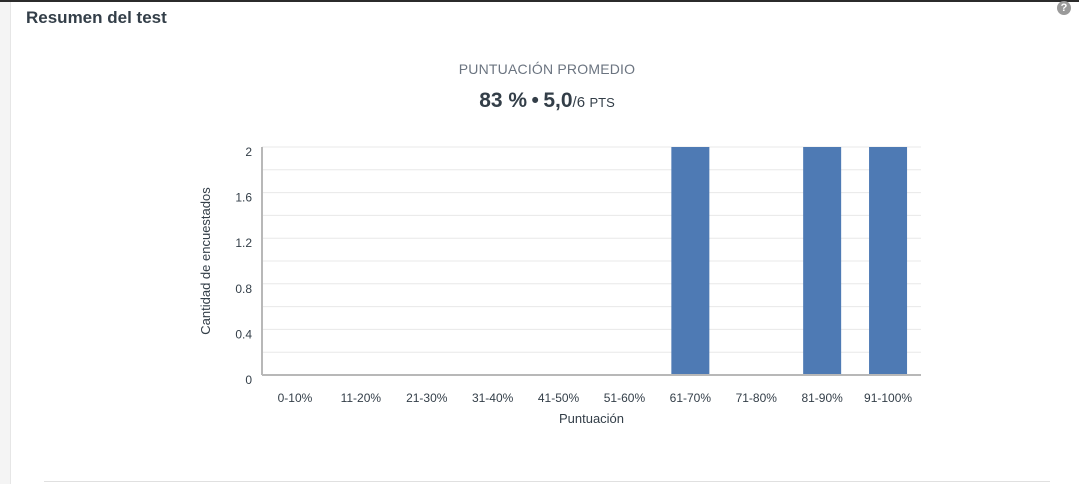  Describe the element at coordinates (427, 398) in the screenshot. I see `x-tick-label: 21-30%` at that location.